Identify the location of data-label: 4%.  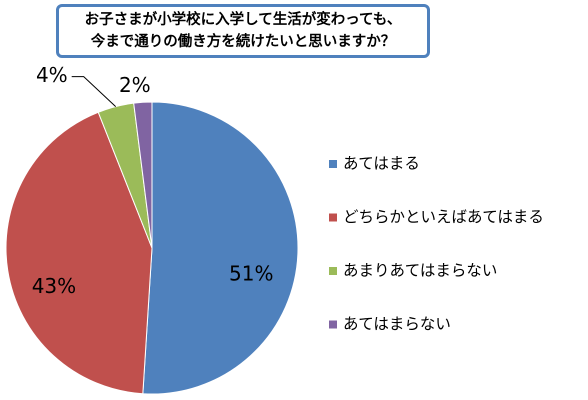
(52, 75).